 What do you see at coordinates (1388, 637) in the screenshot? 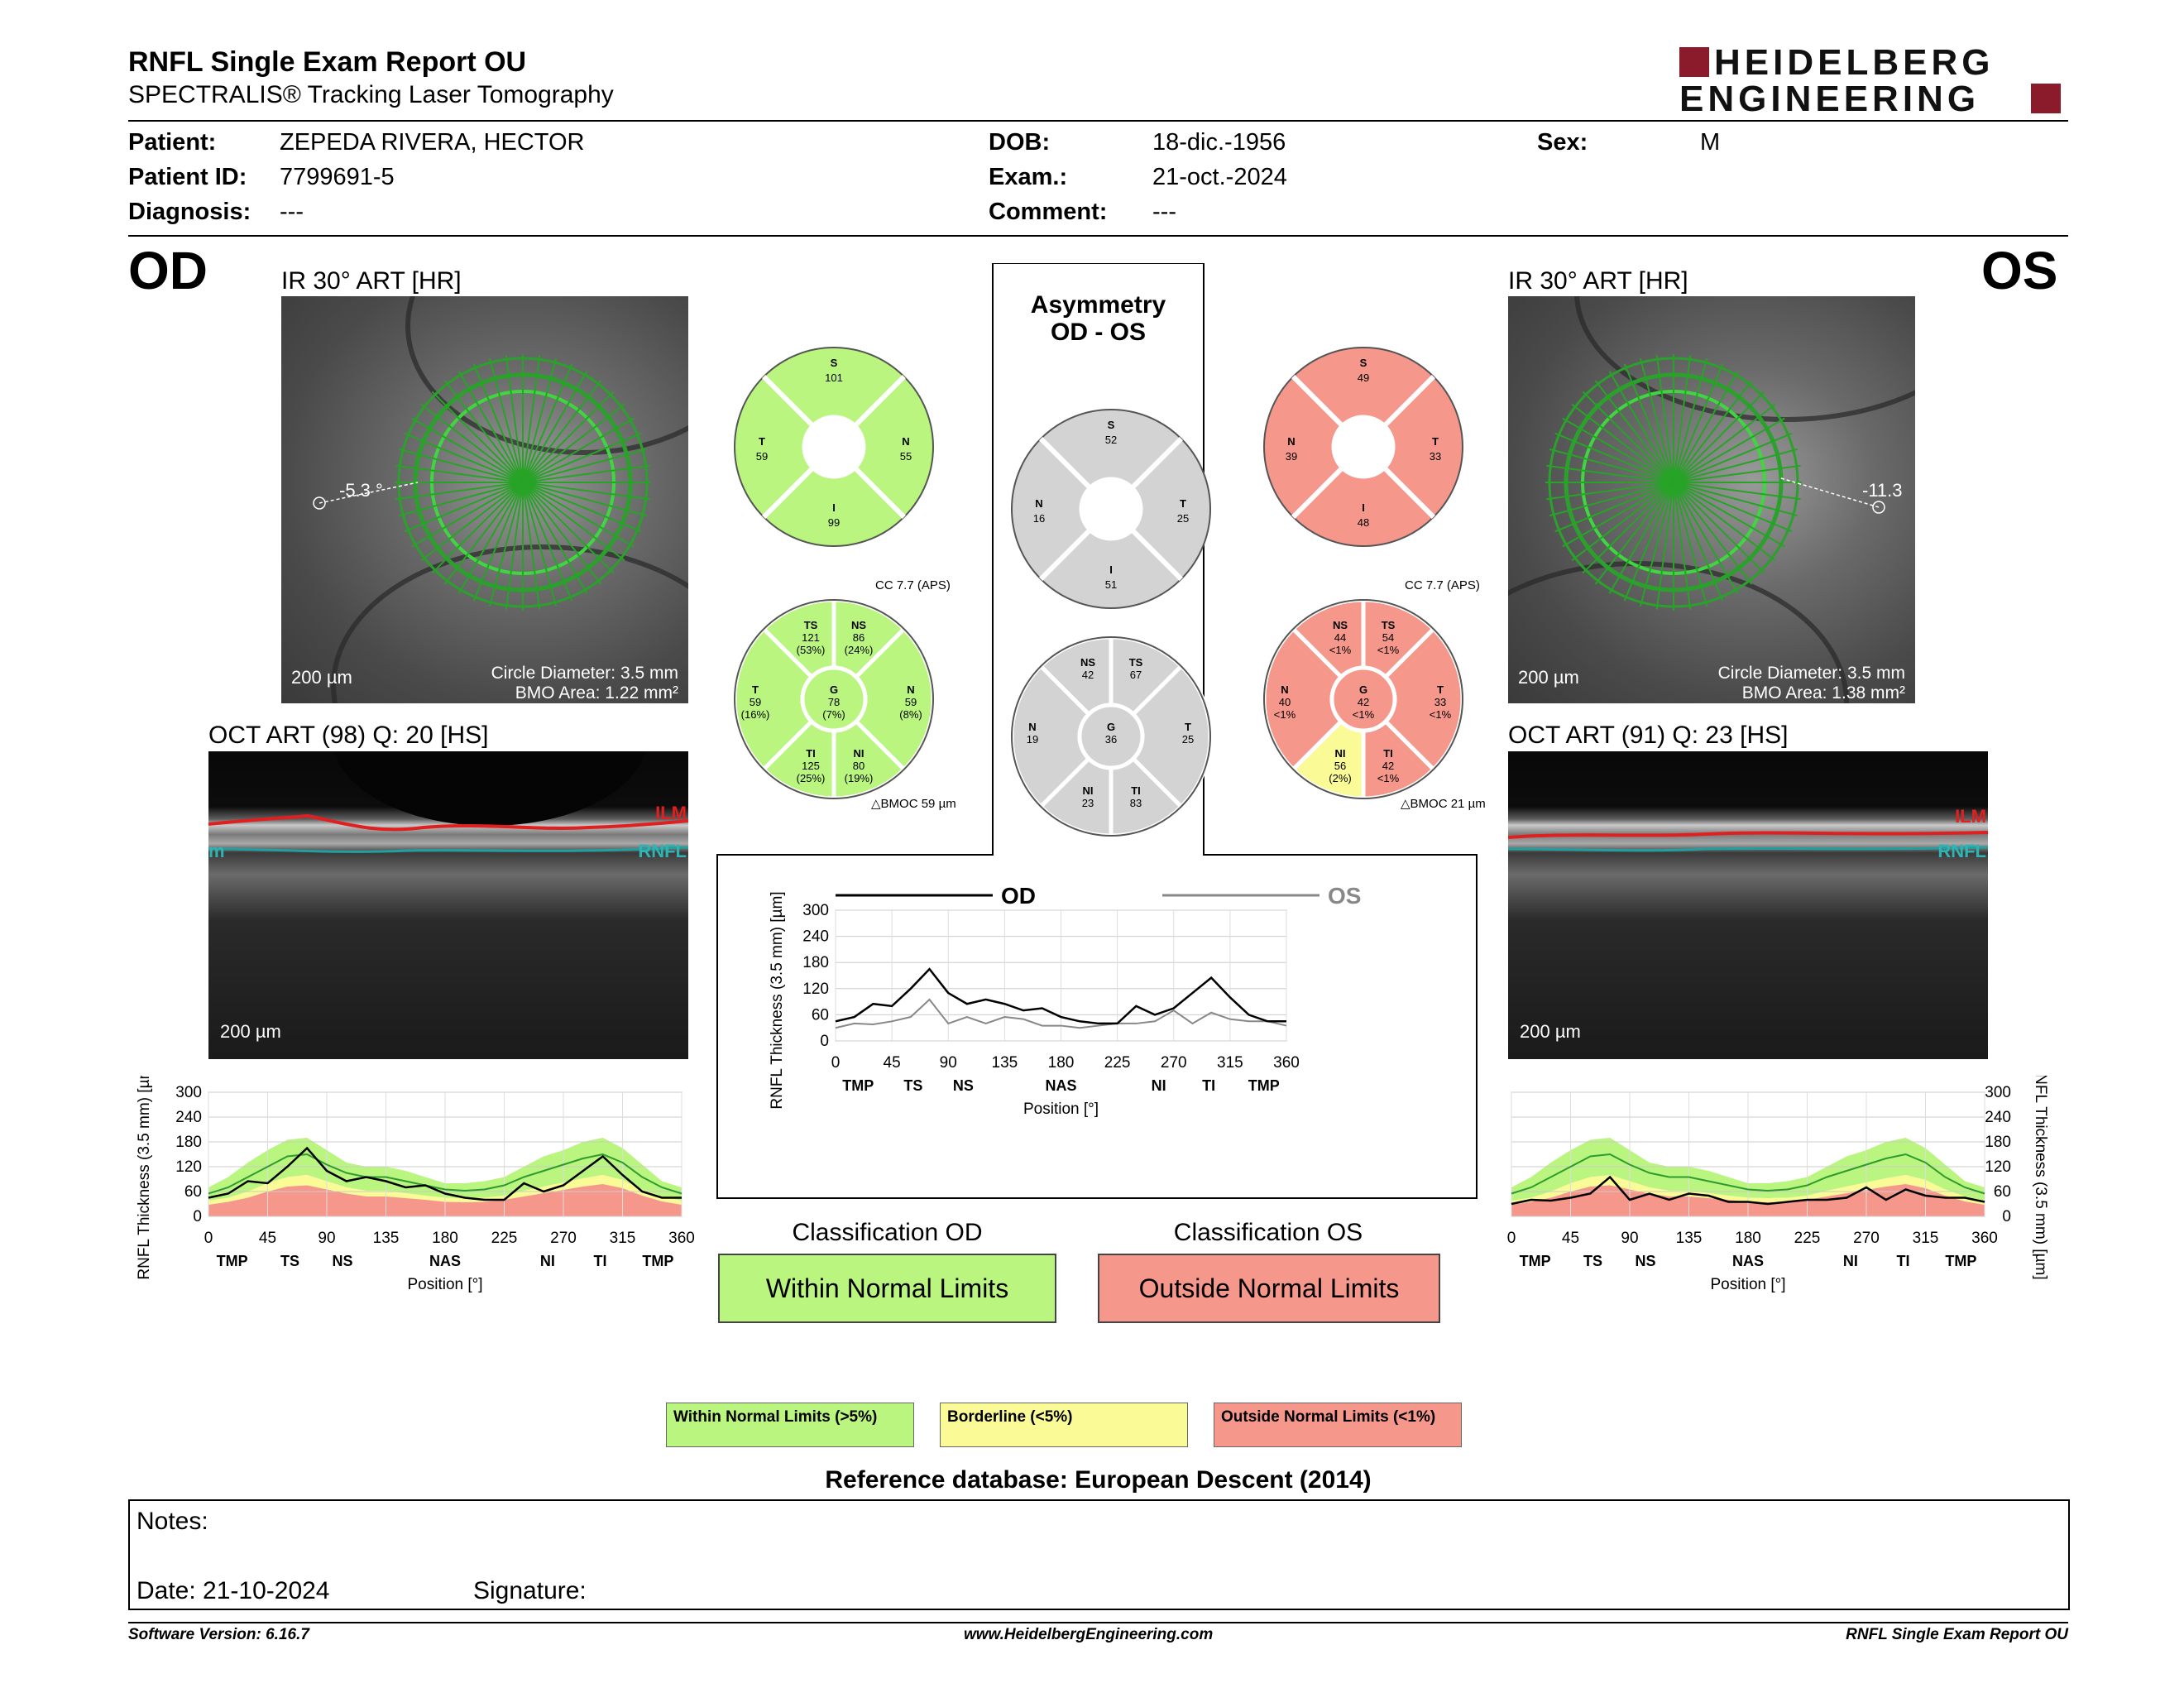
I see `sector-label: 54` at bounding box center [1388, 637].